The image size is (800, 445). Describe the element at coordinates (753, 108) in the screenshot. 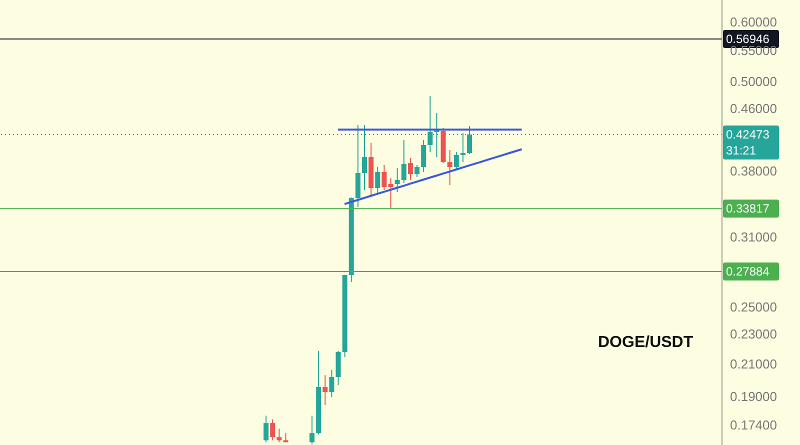

I see `y-tick-label: 0.46000` at that location.